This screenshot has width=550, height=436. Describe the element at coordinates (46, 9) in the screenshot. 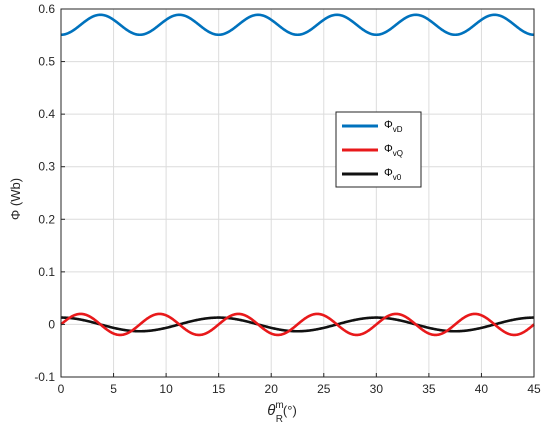

I see `y-tick-label: 0.6` at that location.